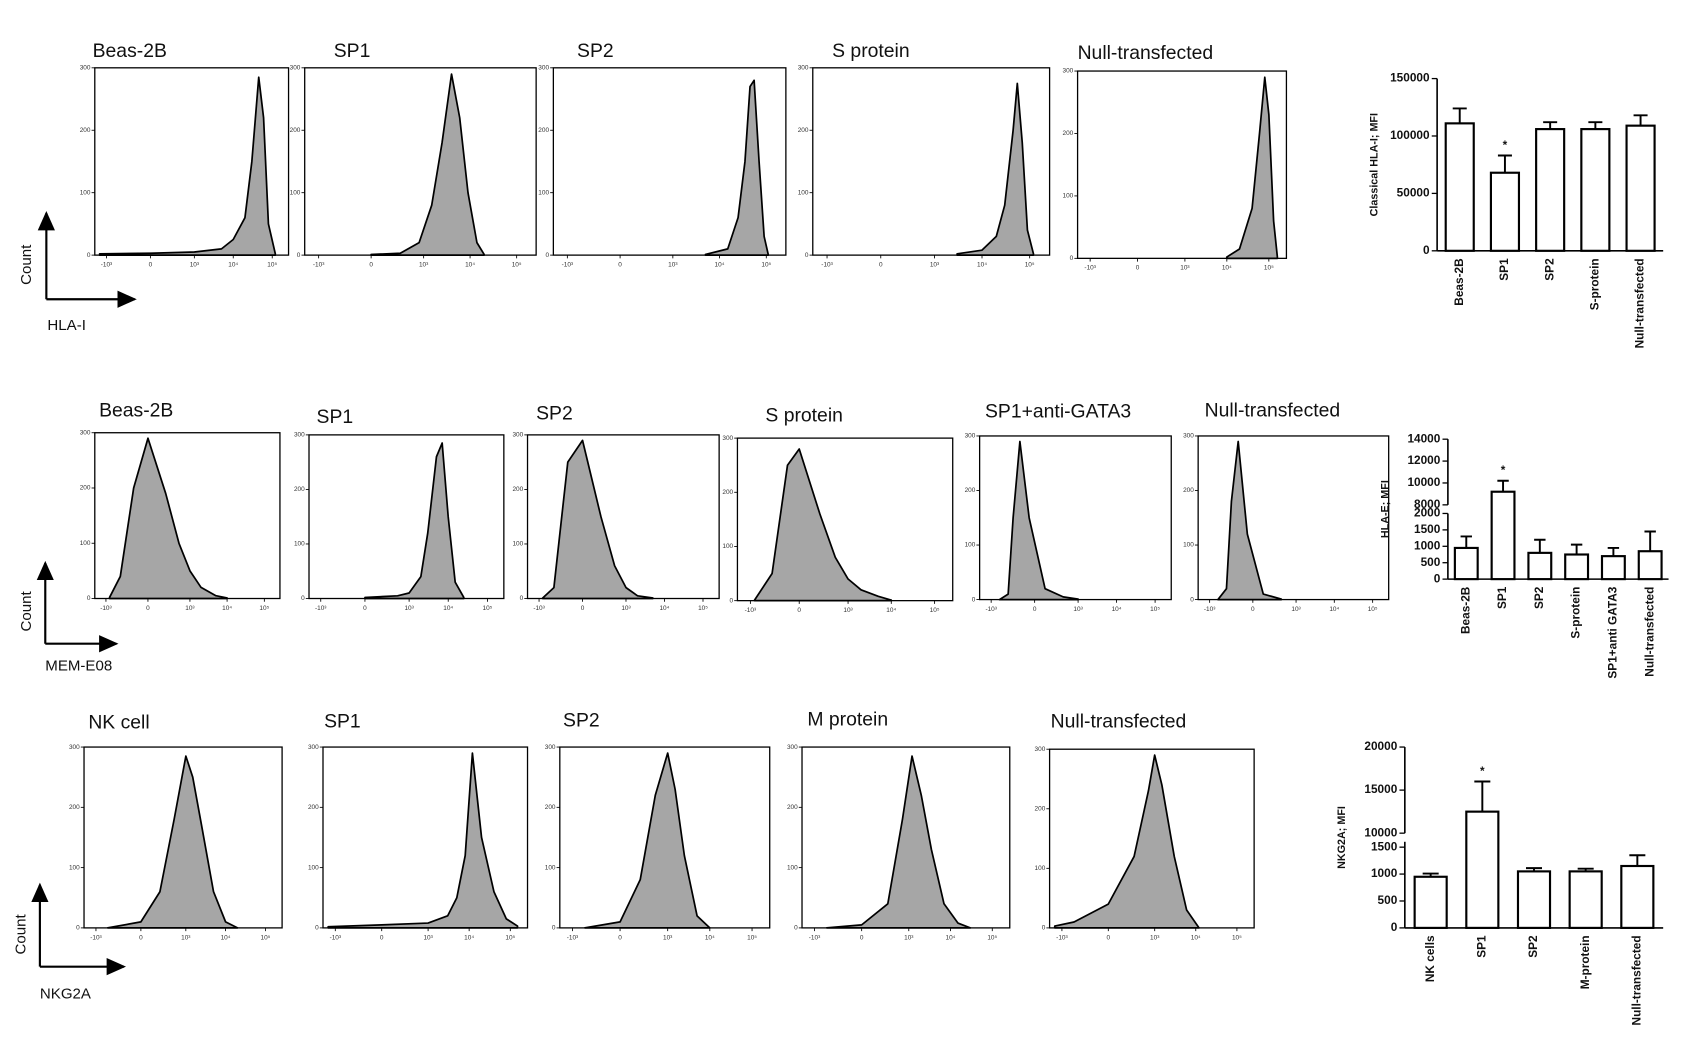  I want to click on y-tick-label: 2000, so click(1427, 513).